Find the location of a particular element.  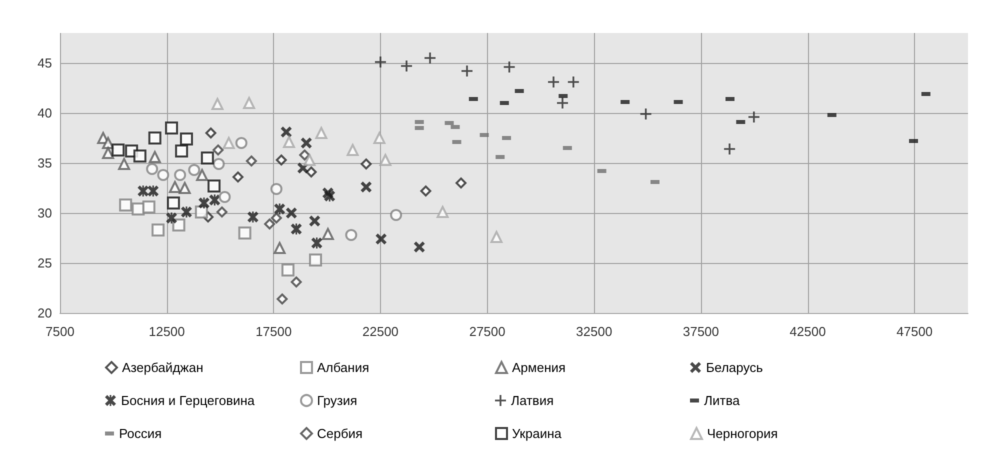

x-tick-label: 27500 is located at coordinates (487, 331).